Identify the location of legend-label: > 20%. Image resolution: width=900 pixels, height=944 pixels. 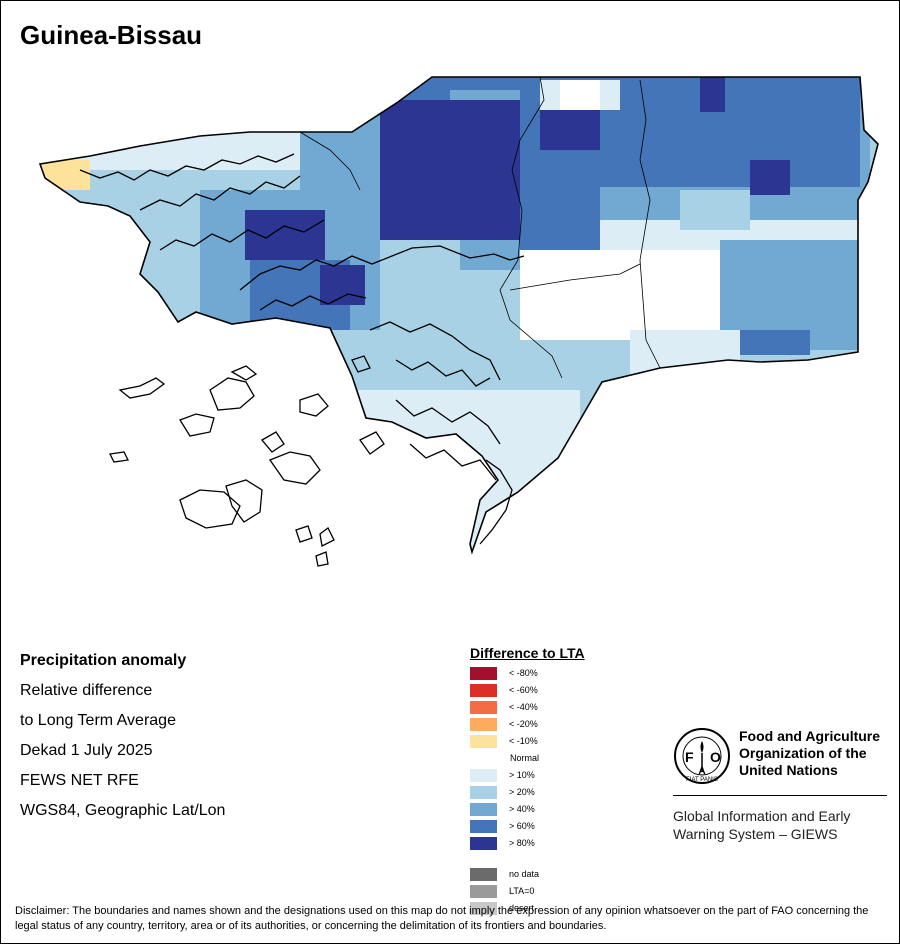
(522, 792).